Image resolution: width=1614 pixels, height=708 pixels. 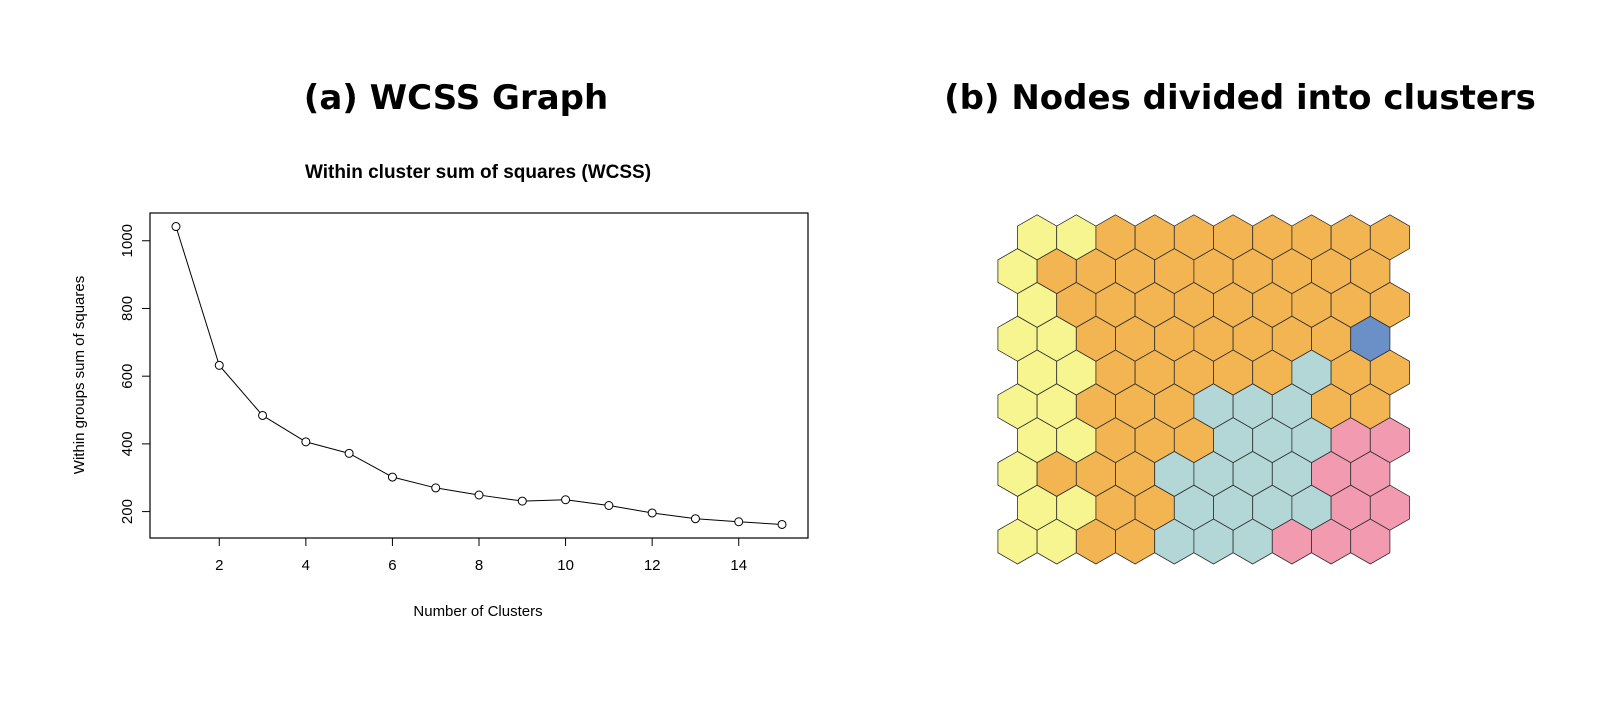 What do you see at coordinates (738, 565) in the screenshot?
I see `x-tick-label: 14` at bounding box center [738, 565].